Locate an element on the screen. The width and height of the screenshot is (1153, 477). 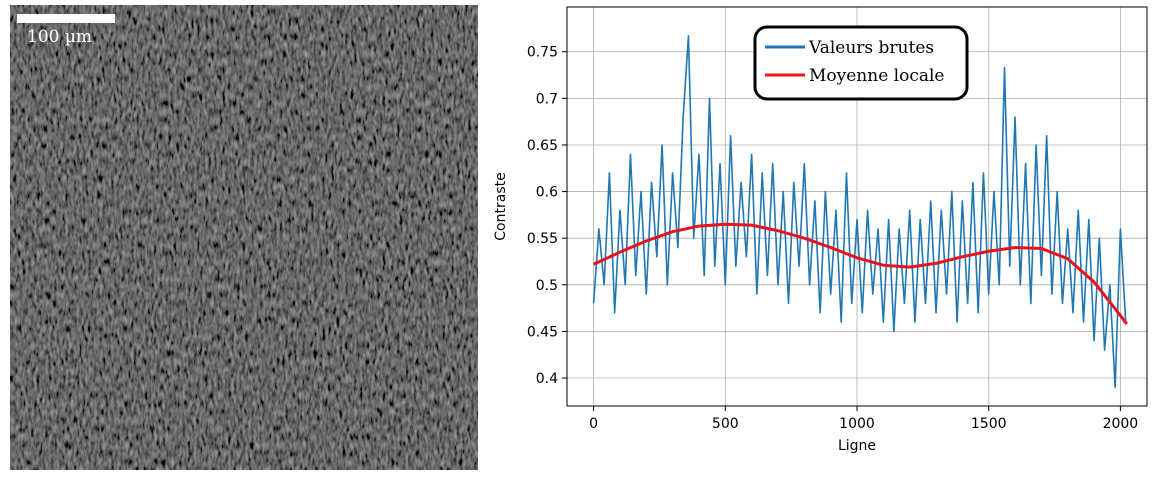
y-tick-label: 0.5 is located at coordinates (547, 286).